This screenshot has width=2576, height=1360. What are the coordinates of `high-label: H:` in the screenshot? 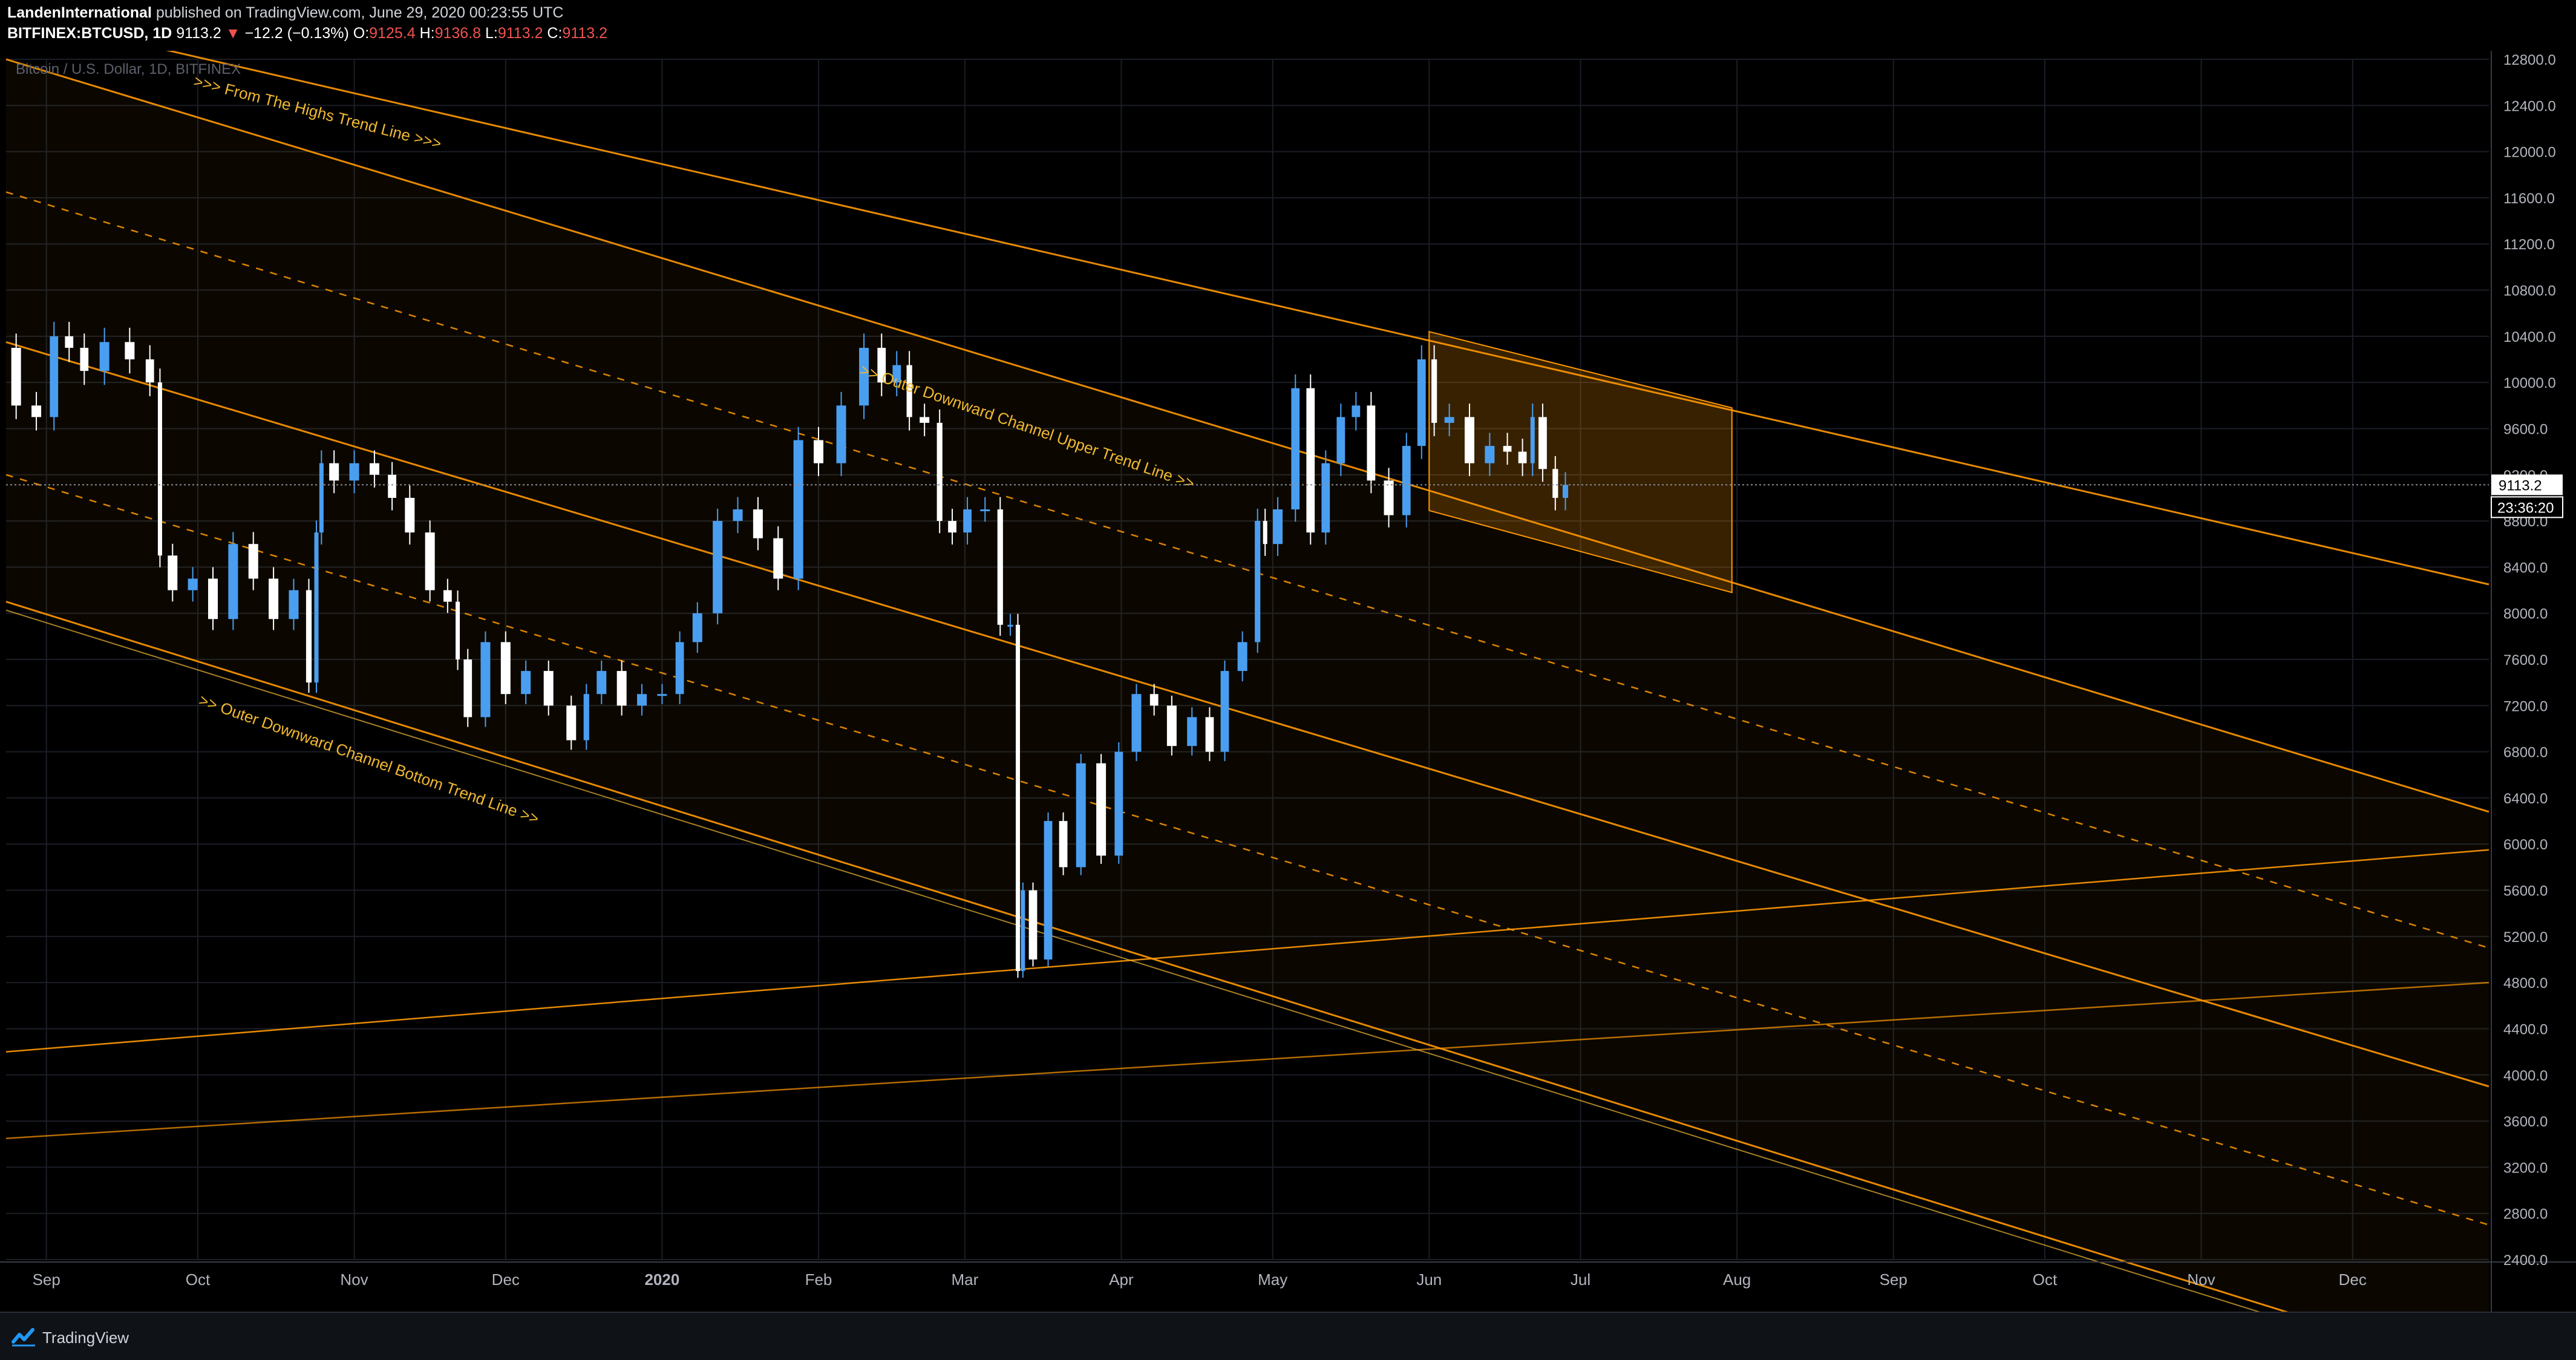 It's located at (427, 33).